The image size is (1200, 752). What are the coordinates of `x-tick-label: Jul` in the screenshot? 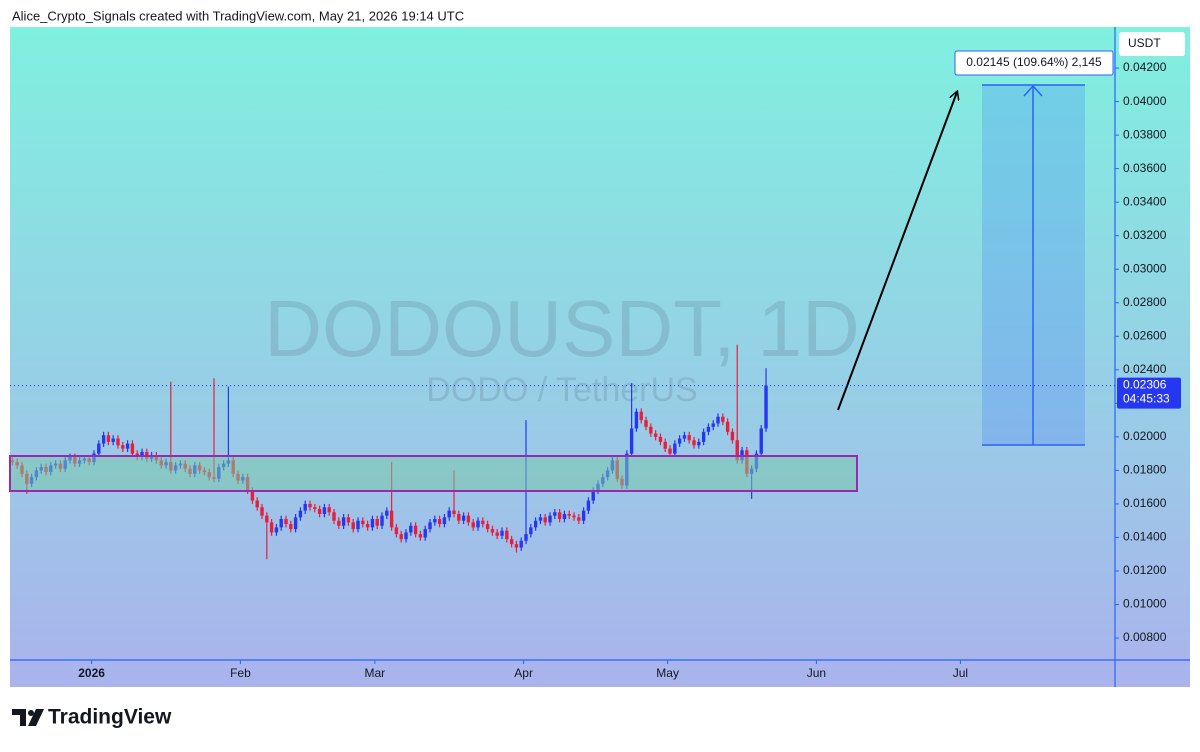 It's located at (960, 673).